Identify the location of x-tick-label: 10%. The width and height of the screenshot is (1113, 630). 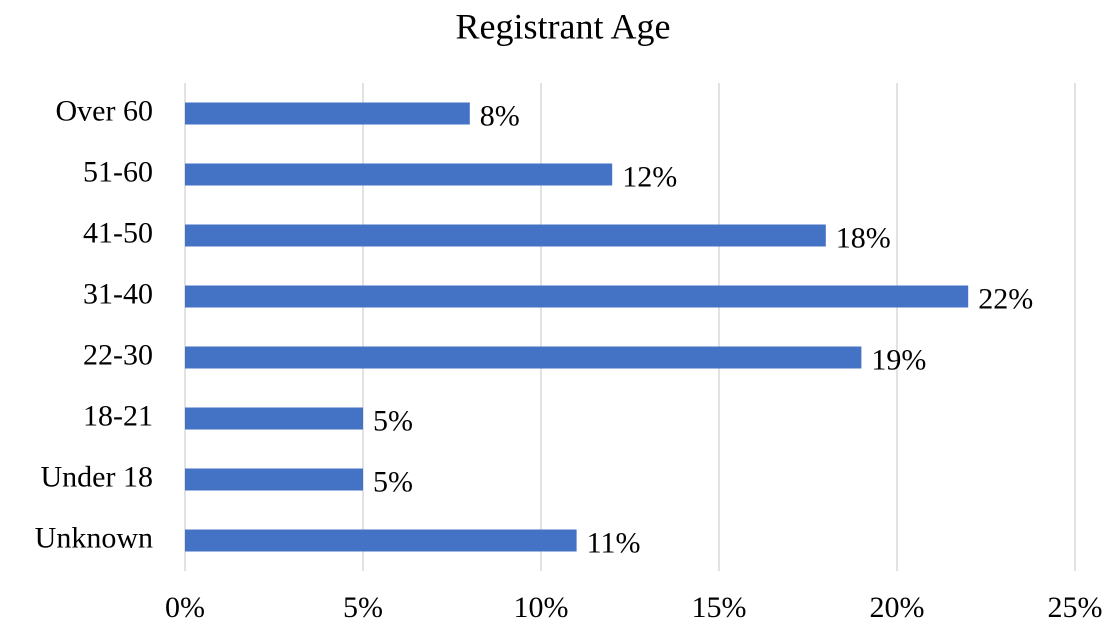
(541, 607).